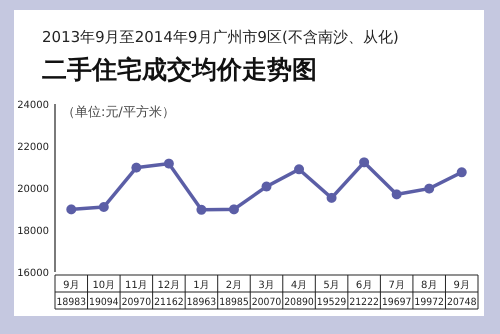 Image resolution: width=500 pixels, height=334 pixels. Describe the element at coordinates (300, 302) in the screenshot. I see `data-label: 20890` at that location.